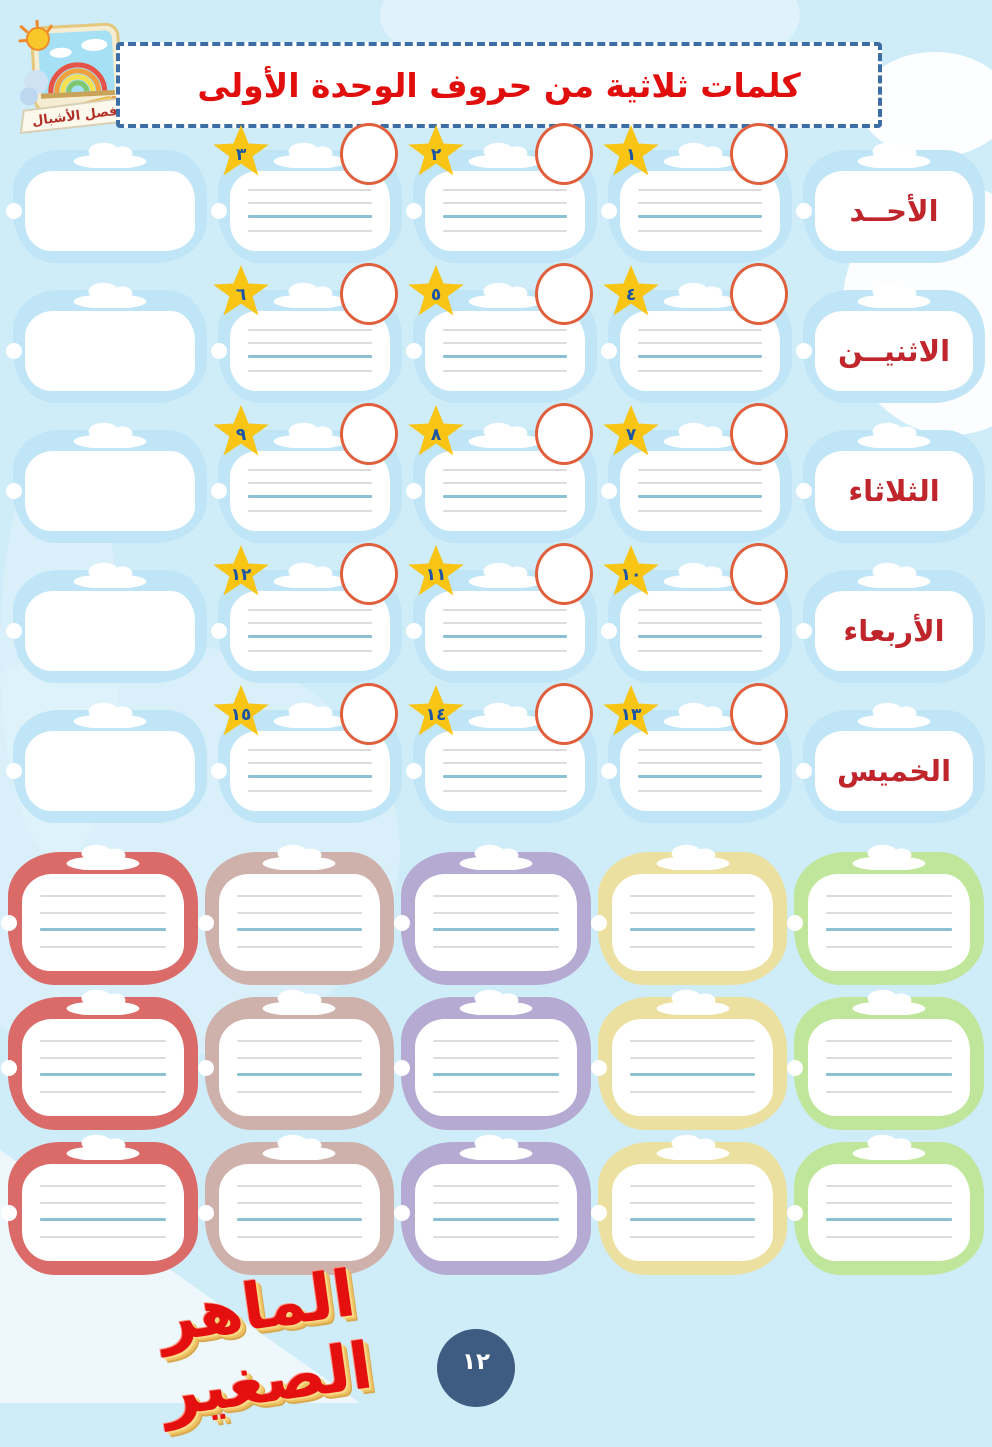  I want to click on word-cell-5: ٥, so click(505, 346).